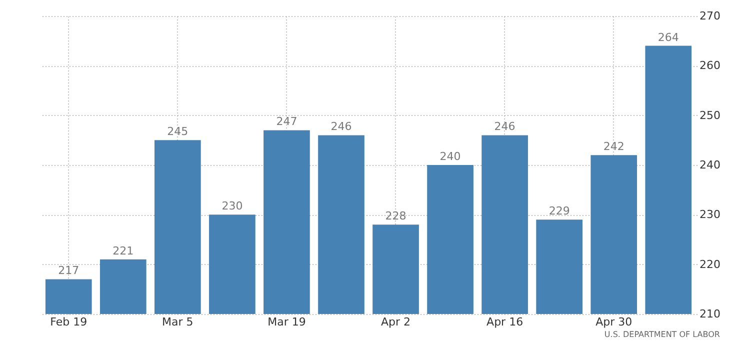 The image size is (730, 349). What do you see at coordinates (395, 216) in the screenshot?
I see `data-label: 228` at bounding box center [395, 216].